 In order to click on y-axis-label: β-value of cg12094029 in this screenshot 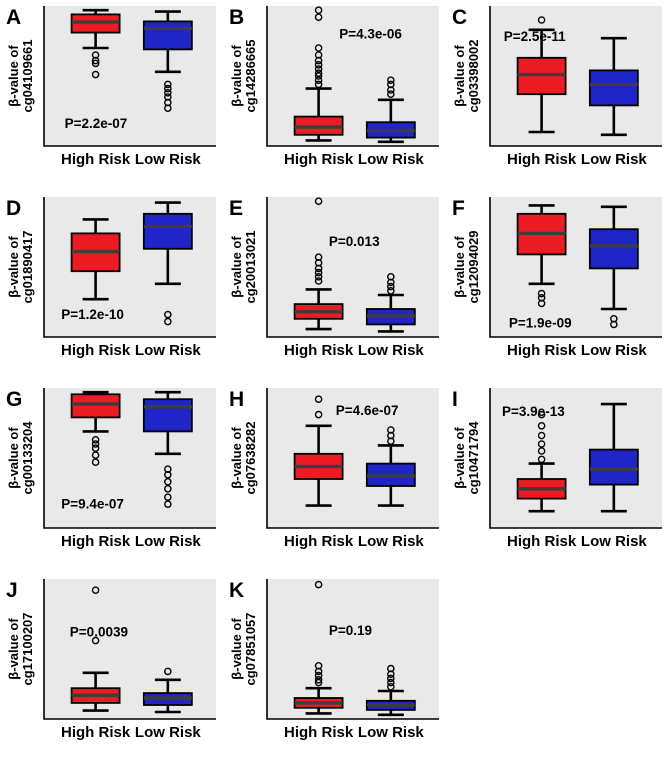, I will do `click(466, 266)`.